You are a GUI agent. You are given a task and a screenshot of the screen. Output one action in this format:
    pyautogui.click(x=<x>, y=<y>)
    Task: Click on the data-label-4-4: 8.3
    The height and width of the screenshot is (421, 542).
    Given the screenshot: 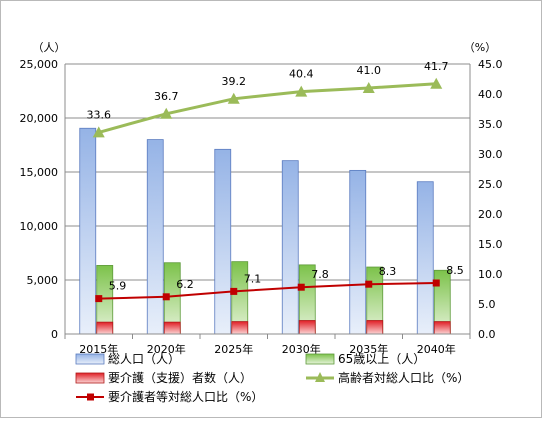 What is the action you would take?
    pyautogui.click(x=388, y=271)
    